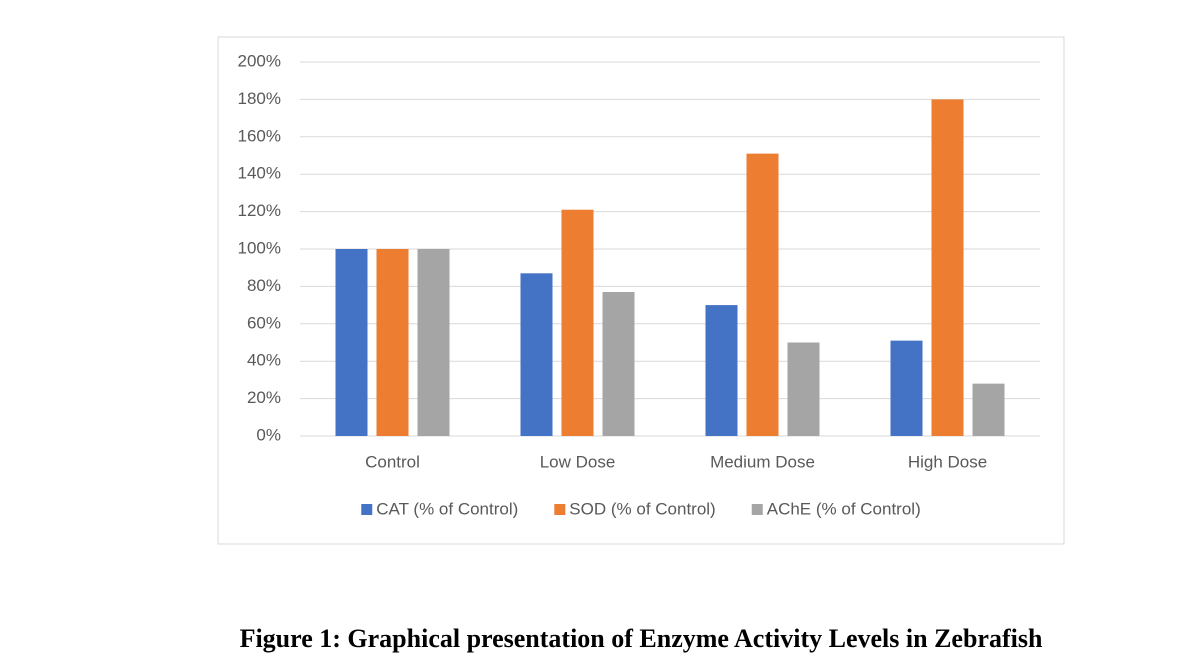 The height and width of the screenshot is (663, 1200). What do you see at coordinates (642, 508) in the screenshot?
I see `legend-label: SOD (% of Control)` at bounding box center [642, 508].